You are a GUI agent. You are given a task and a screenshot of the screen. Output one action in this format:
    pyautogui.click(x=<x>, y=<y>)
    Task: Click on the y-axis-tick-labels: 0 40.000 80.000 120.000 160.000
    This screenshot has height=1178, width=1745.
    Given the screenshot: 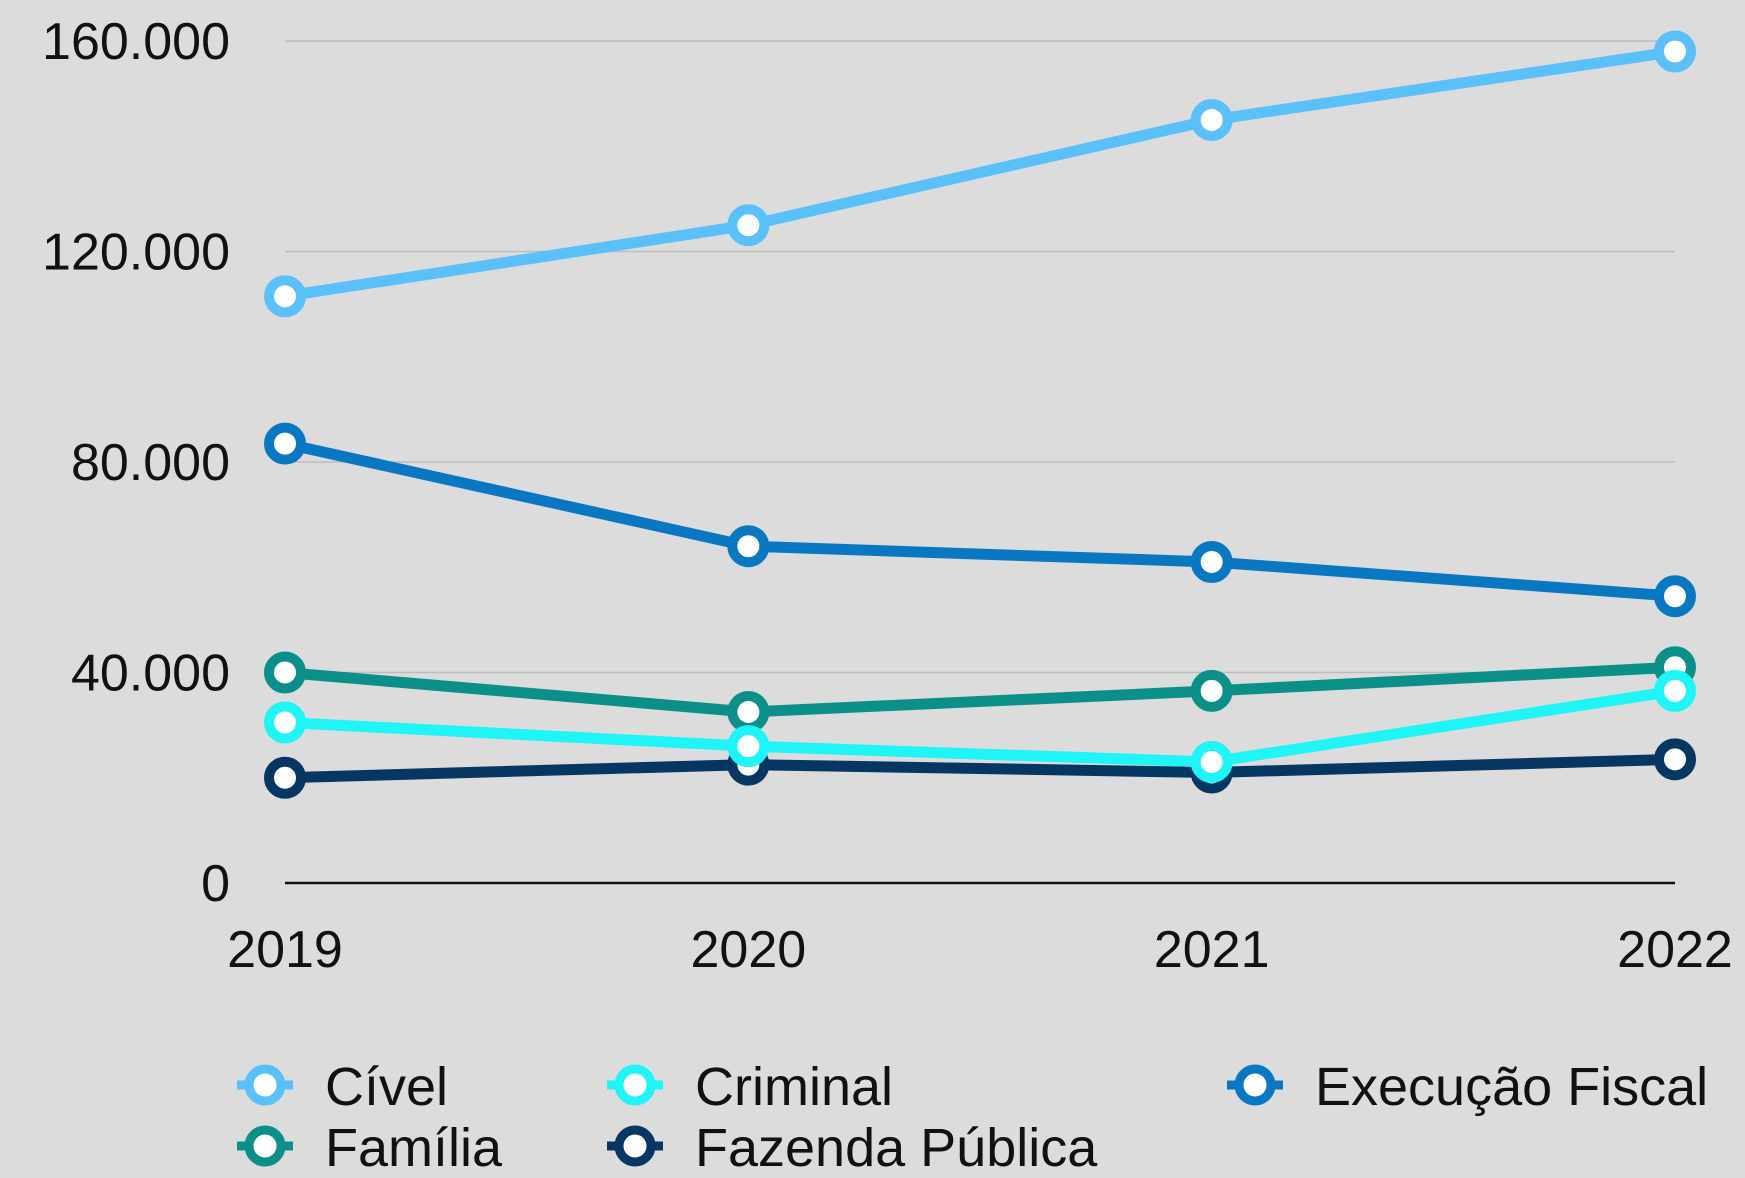 What is the action you would take?
    pyautogui.click(x=136, y=463)
    